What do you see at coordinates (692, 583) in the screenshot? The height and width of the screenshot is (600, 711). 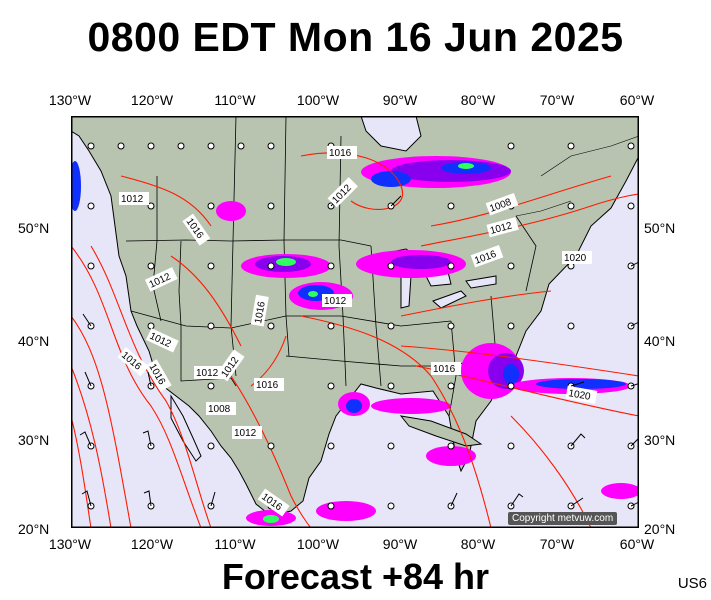 I see `region-code: US6` at bounding box center [692, 583].